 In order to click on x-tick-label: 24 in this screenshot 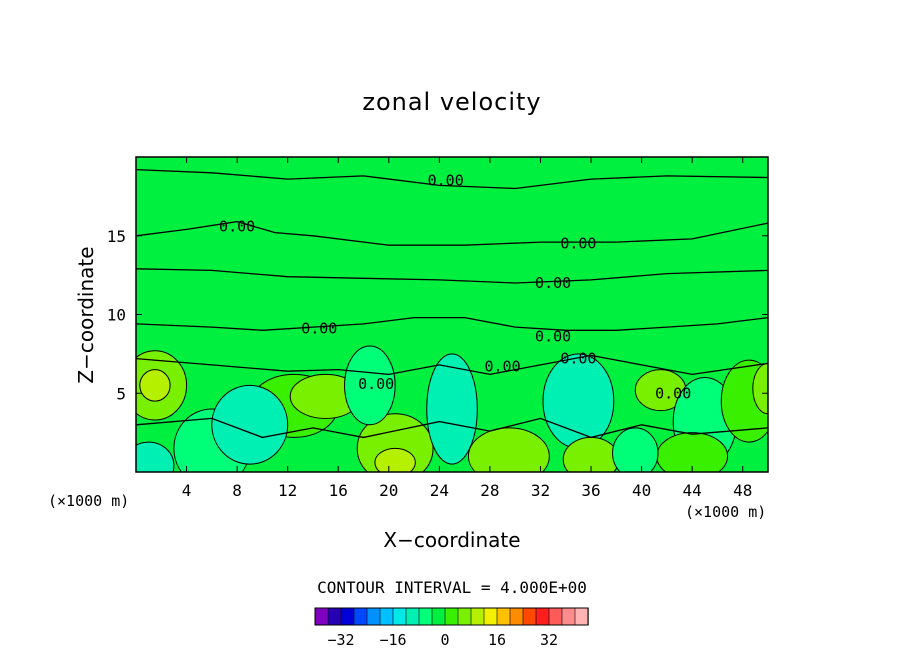, I will do `click(439, 490)`.